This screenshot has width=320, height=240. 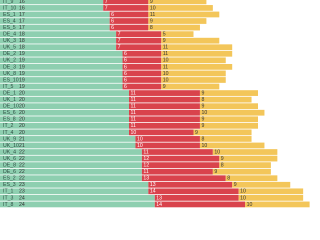 What do you see at coordinates (9, 15) in the screenshot?
I see `category-label: ES_1` at bounding box center [9, 15].